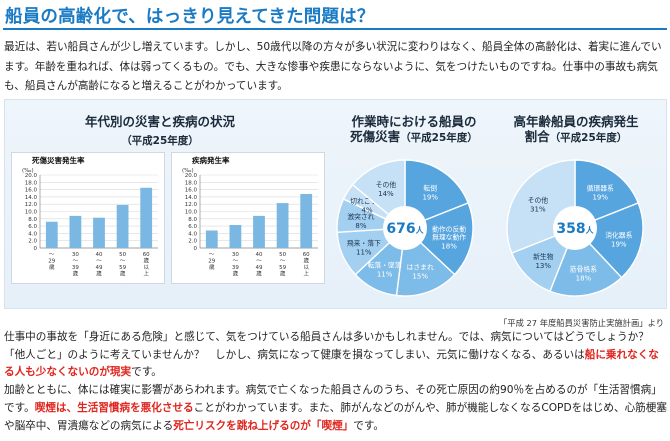 The width and height of the screenshot is (670, 441). What do you see at coordinates (576, 121) in the screenshot?
I see `illness-pie-title-line1: 高年齢船員の疾病発生` at bounding box center [576, 121].